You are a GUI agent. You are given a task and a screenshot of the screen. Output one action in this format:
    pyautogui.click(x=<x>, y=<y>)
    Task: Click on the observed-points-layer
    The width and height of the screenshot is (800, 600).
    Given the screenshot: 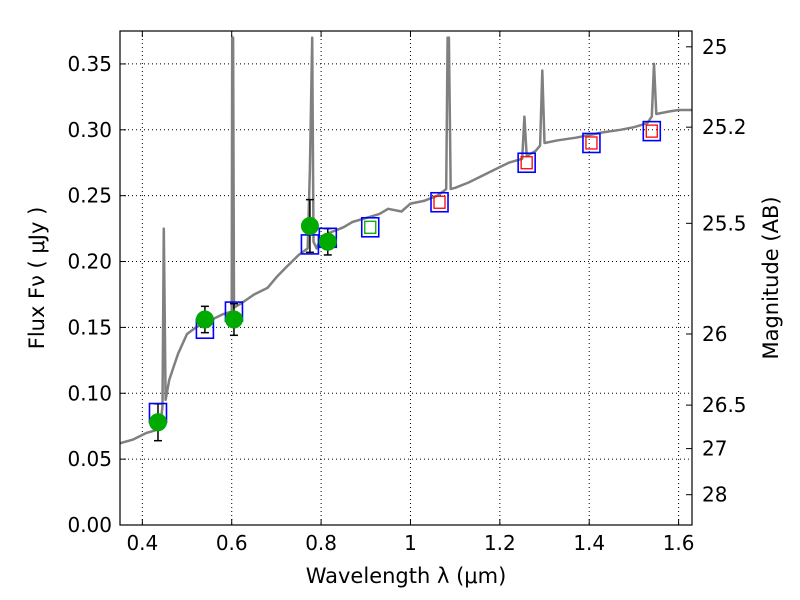 What is the action you would take?
    pyautogui.click(x=242, y=324)
    